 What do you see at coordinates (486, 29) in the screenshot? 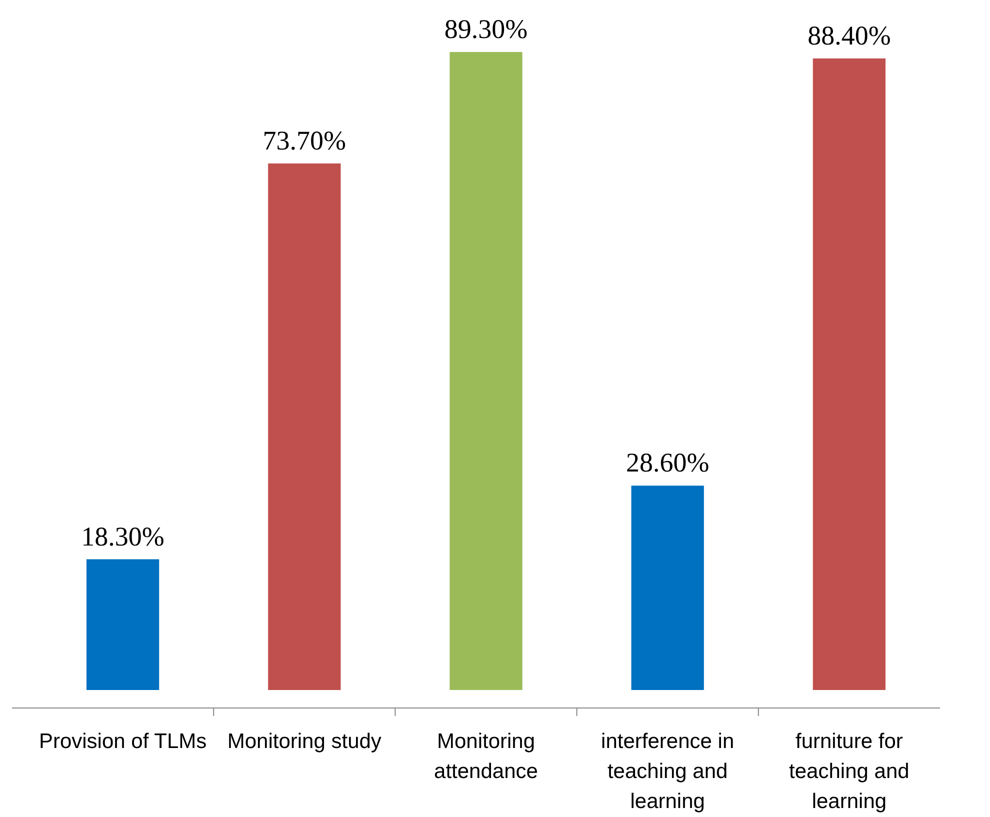
I see `data-label: 89.30%` at bounding box center [486, 29].